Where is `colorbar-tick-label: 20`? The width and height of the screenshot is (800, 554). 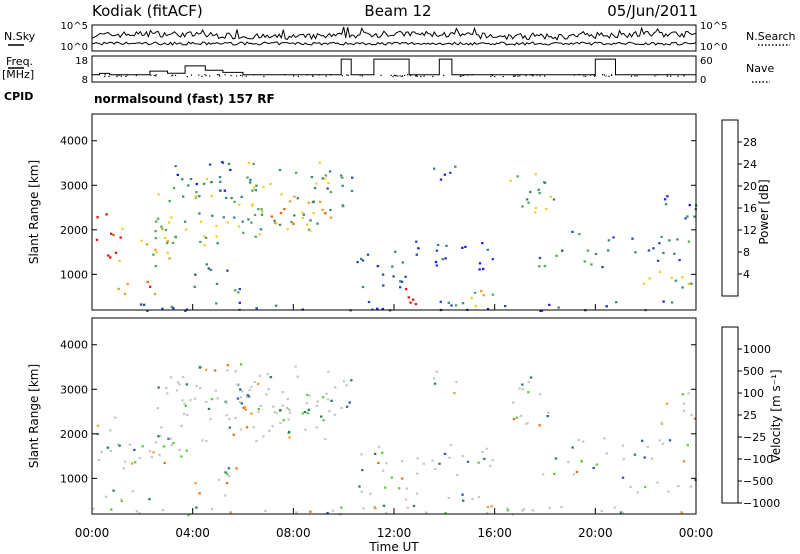 colorbar-tick-label: 20 is located at coordinates (750, 186).